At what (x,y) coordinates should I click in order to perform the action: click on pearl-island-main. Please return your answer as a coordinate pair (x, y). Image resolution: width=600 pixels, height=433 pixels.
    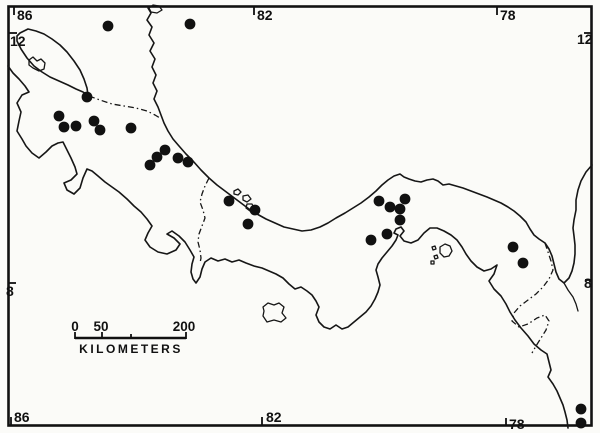
    Looking at the image, I should click on (446, 250).